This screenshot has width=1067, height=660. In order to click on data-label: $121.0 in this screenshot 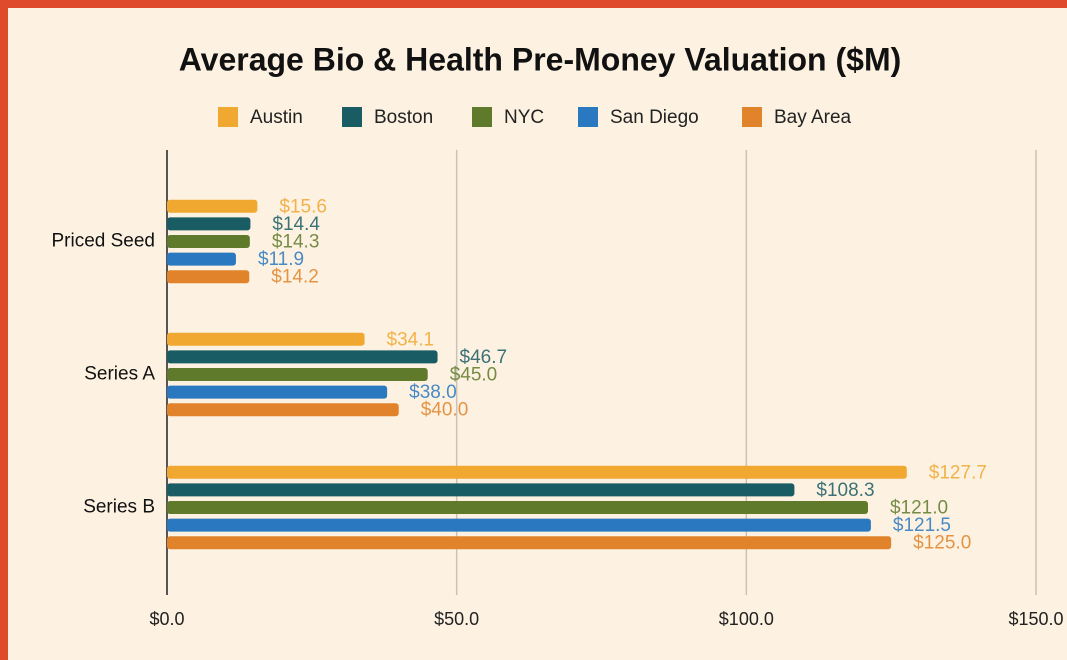, I will do `click(919, 508)`.